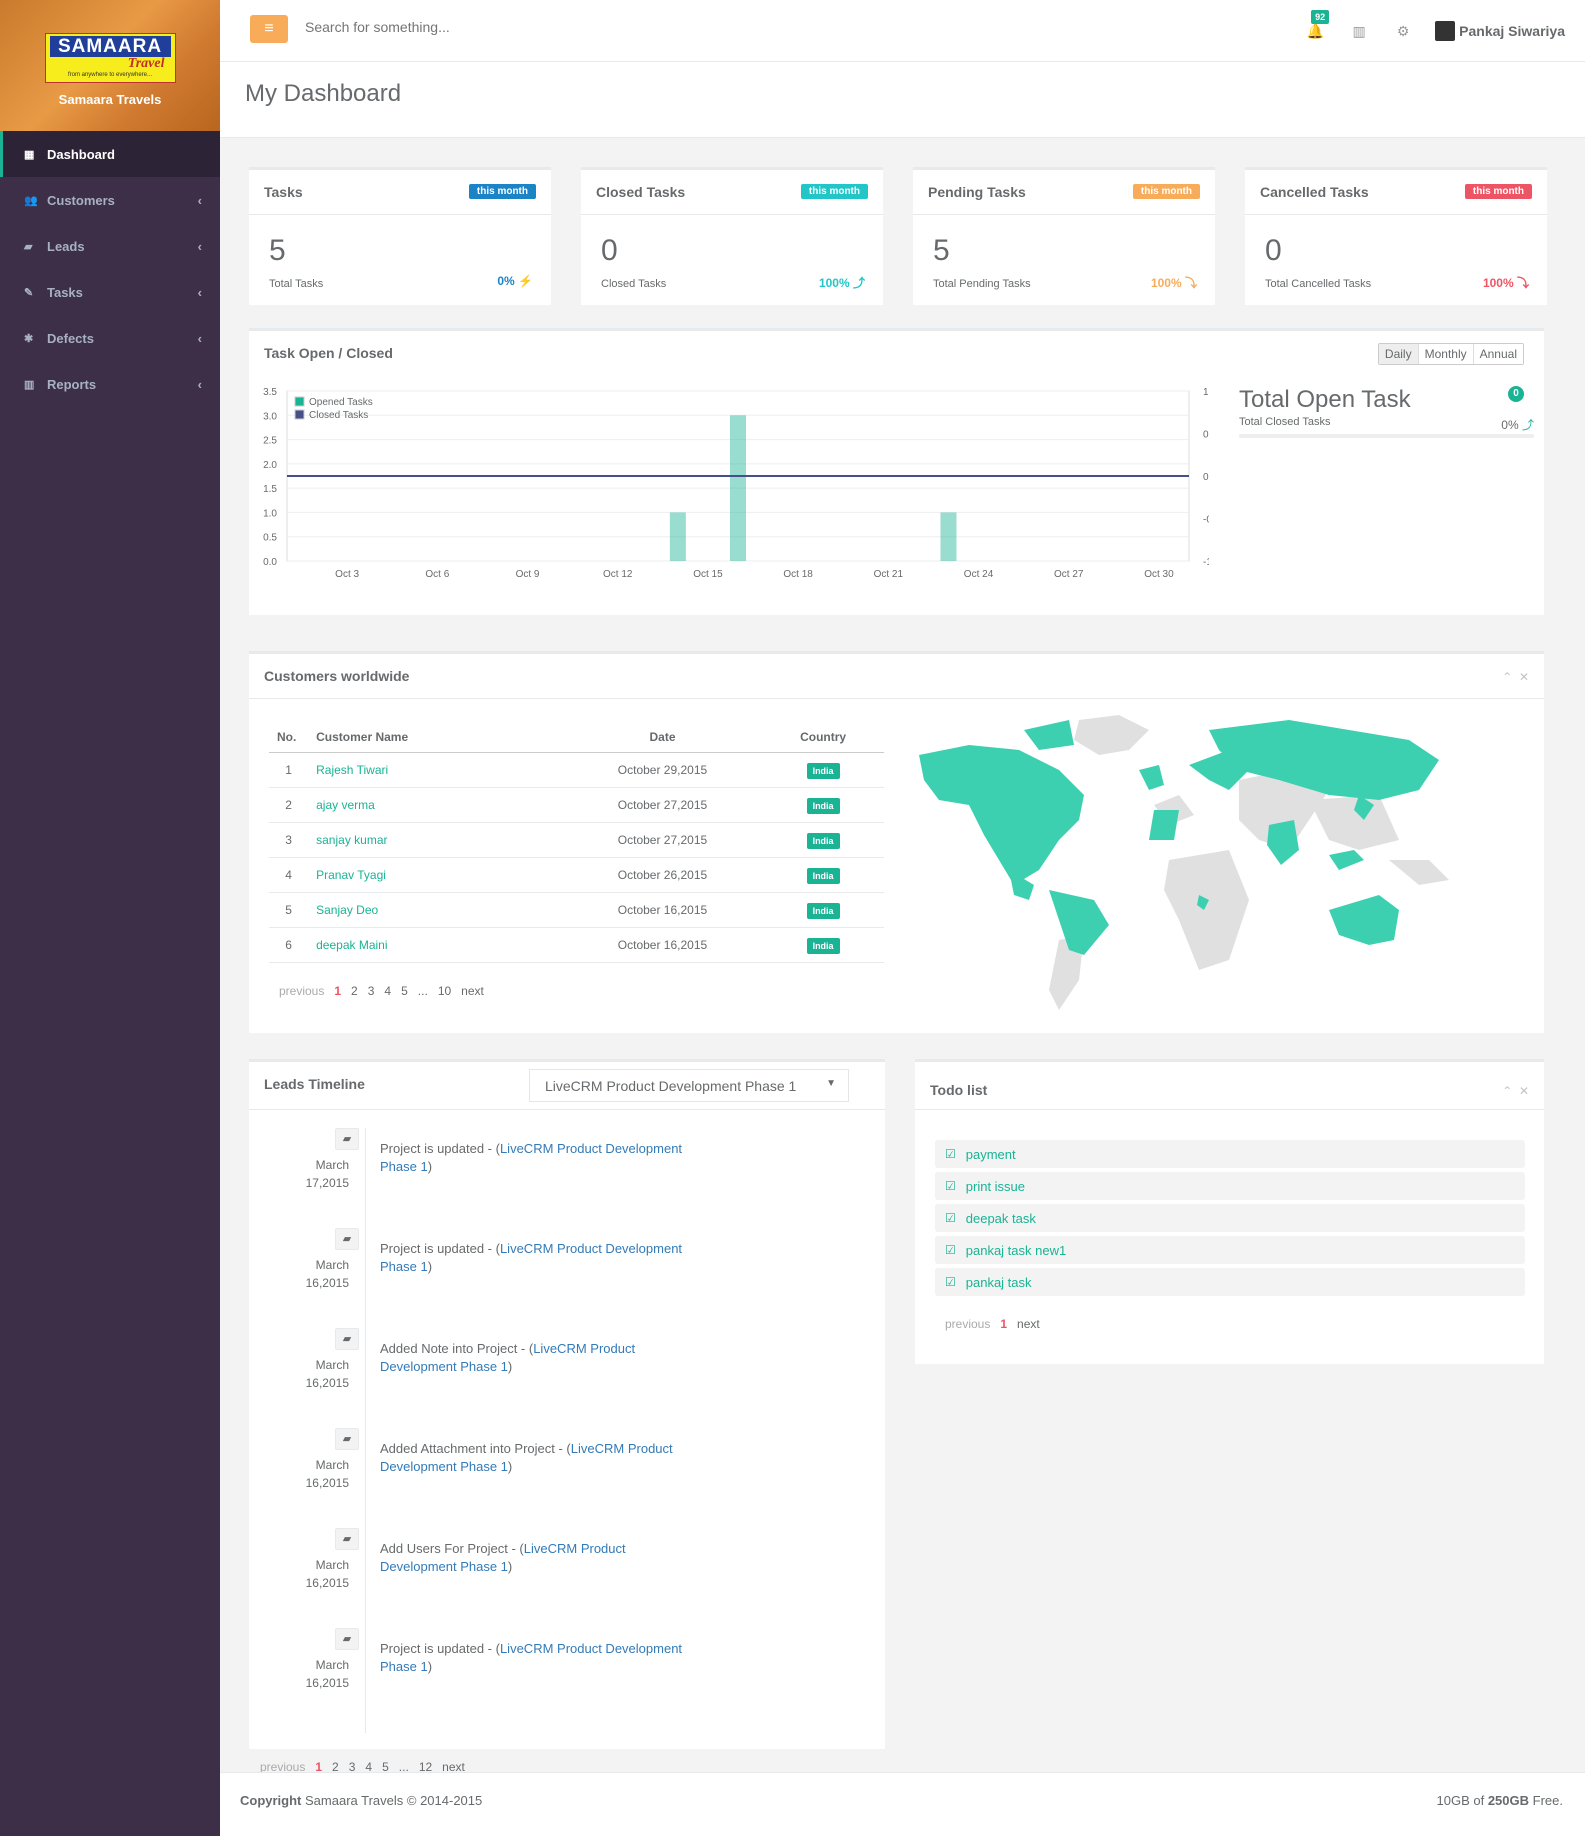  I want to click on todo-item: ☑ pankaj task, so click(1230, 1282).